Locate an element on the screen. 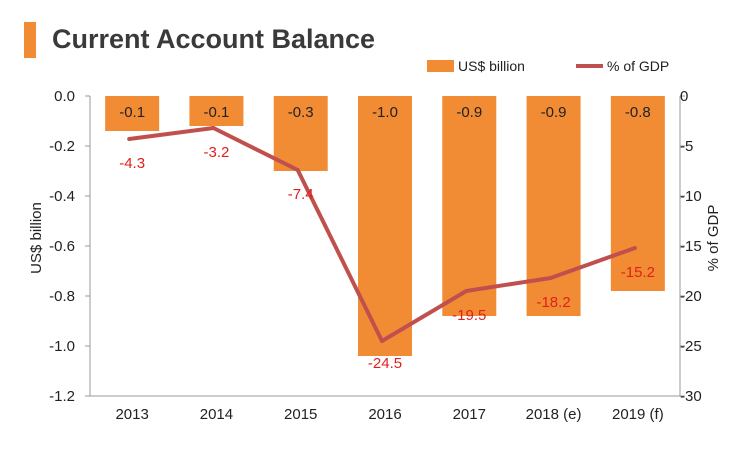 The width and height of the screenshot is (749, 450). left-axis: 0.0 -0.2 -0.4 -0.6 -0.8 -1.0 -1.2 is located at coordinates (70, 246).